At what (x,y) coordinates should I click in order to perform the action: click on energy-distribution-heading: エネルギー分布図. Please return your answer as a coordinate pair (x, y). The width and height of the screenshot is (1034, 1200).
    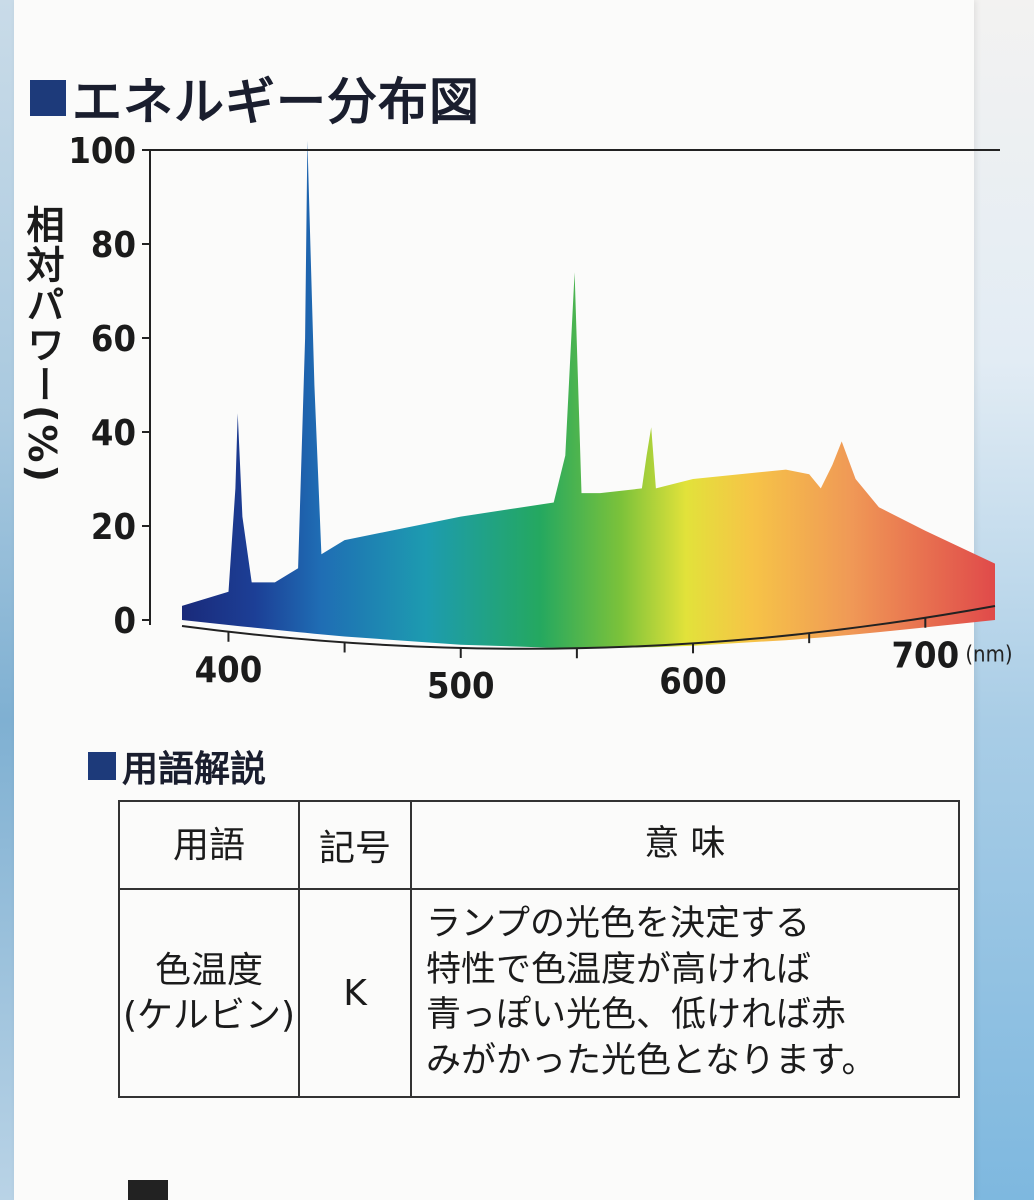
    Looking at the image, I should click on (255, 98).